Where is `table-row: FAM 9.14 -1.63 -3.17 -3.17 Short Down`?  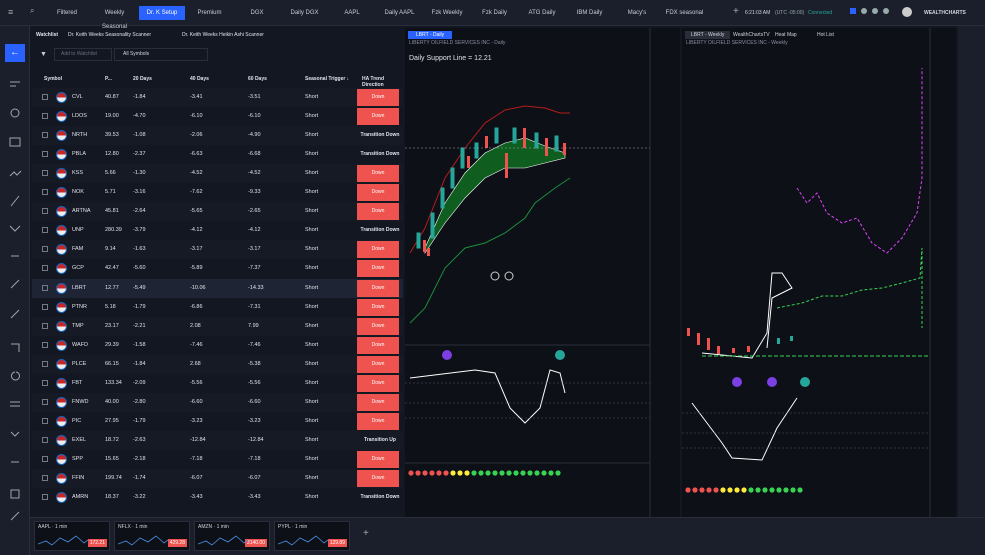 table-row: FAM 9.14 -1.63 -3.17 -3.17 Short Down is located at coordinates (217, 250).